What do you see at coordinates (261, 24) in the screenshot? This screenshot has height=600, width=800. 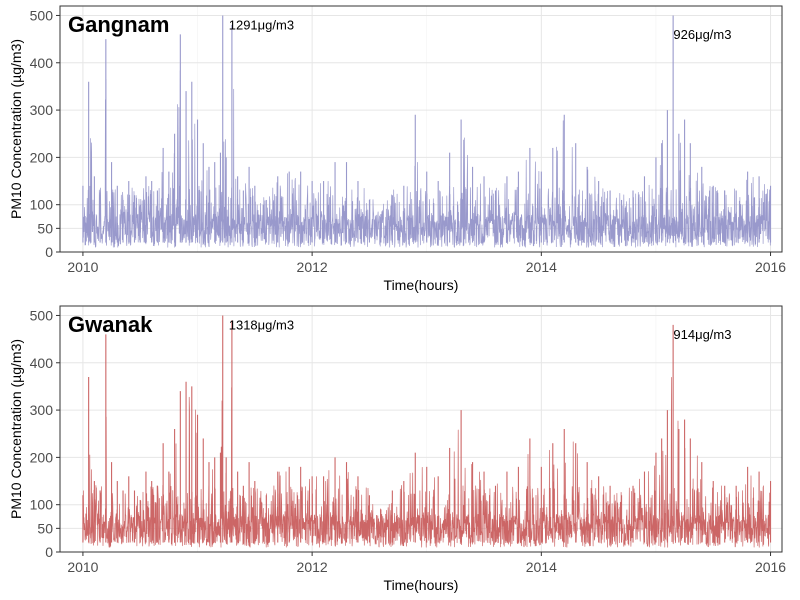 I see `peak-annotation: 1291μg/m3` at bounding box center [261, 24].